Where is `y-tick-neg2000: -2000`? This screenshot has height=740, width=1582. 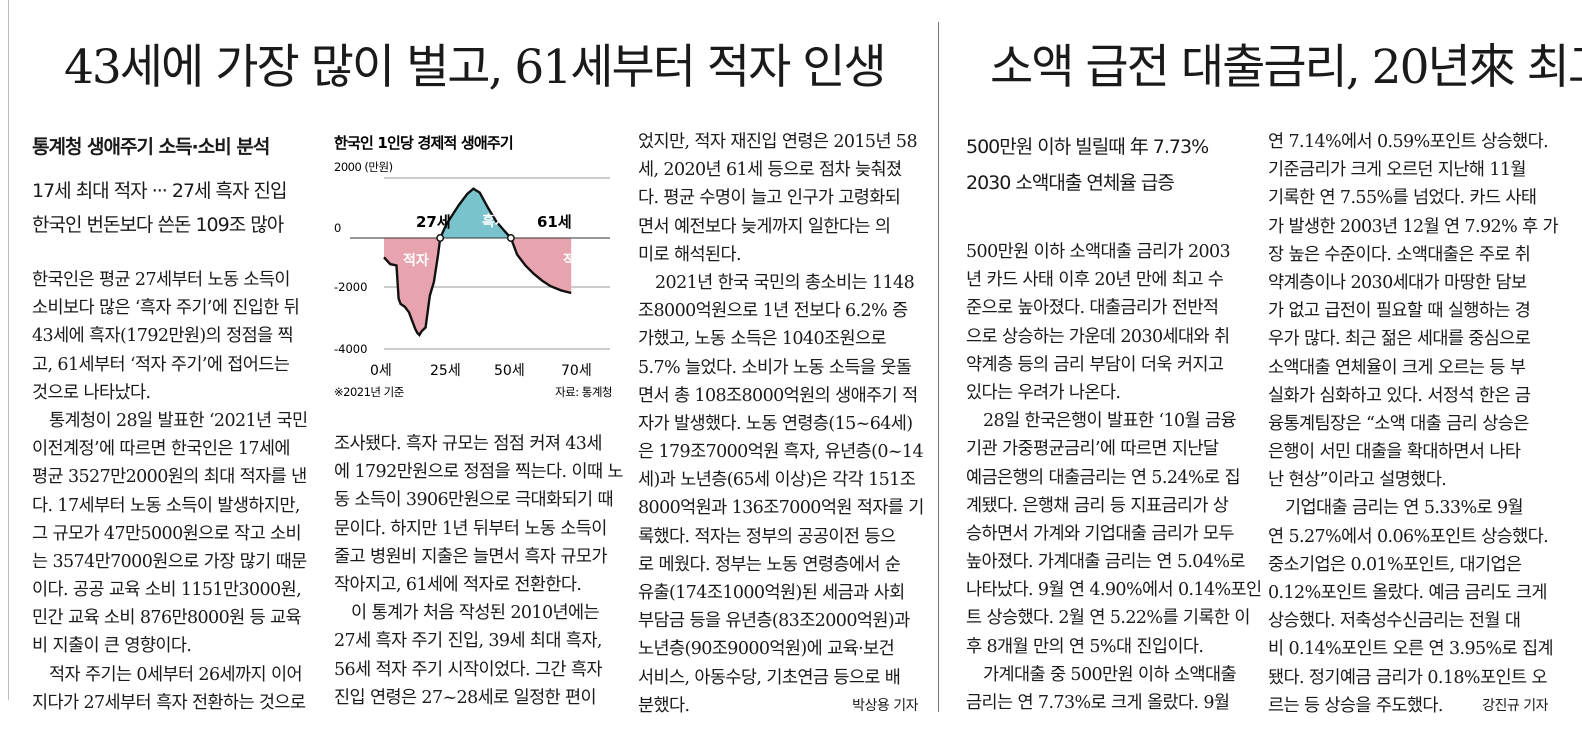
y-tick-neg2000: -2000 is located at coordinates (350, 287).